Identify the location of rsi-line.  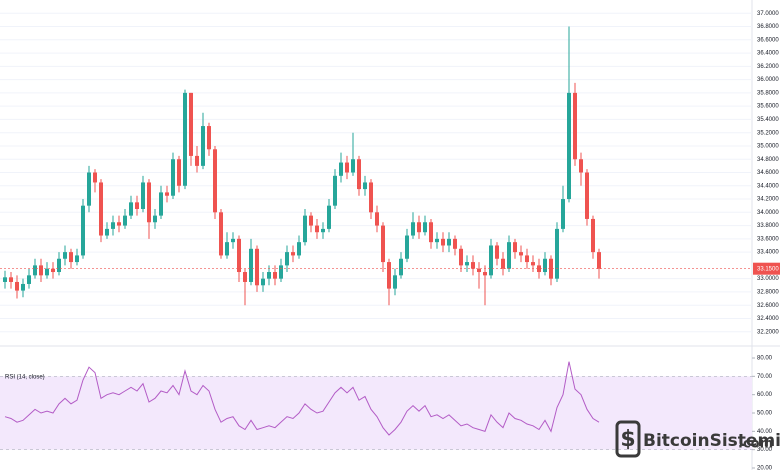
(302, 398).